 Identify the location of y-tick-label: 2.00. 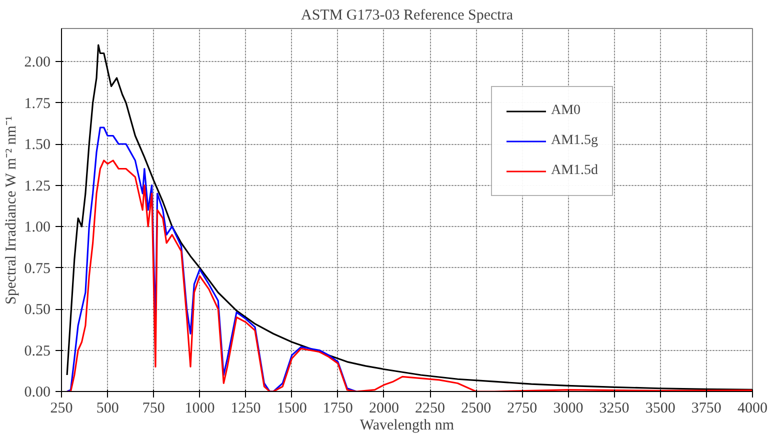
(37, 62).